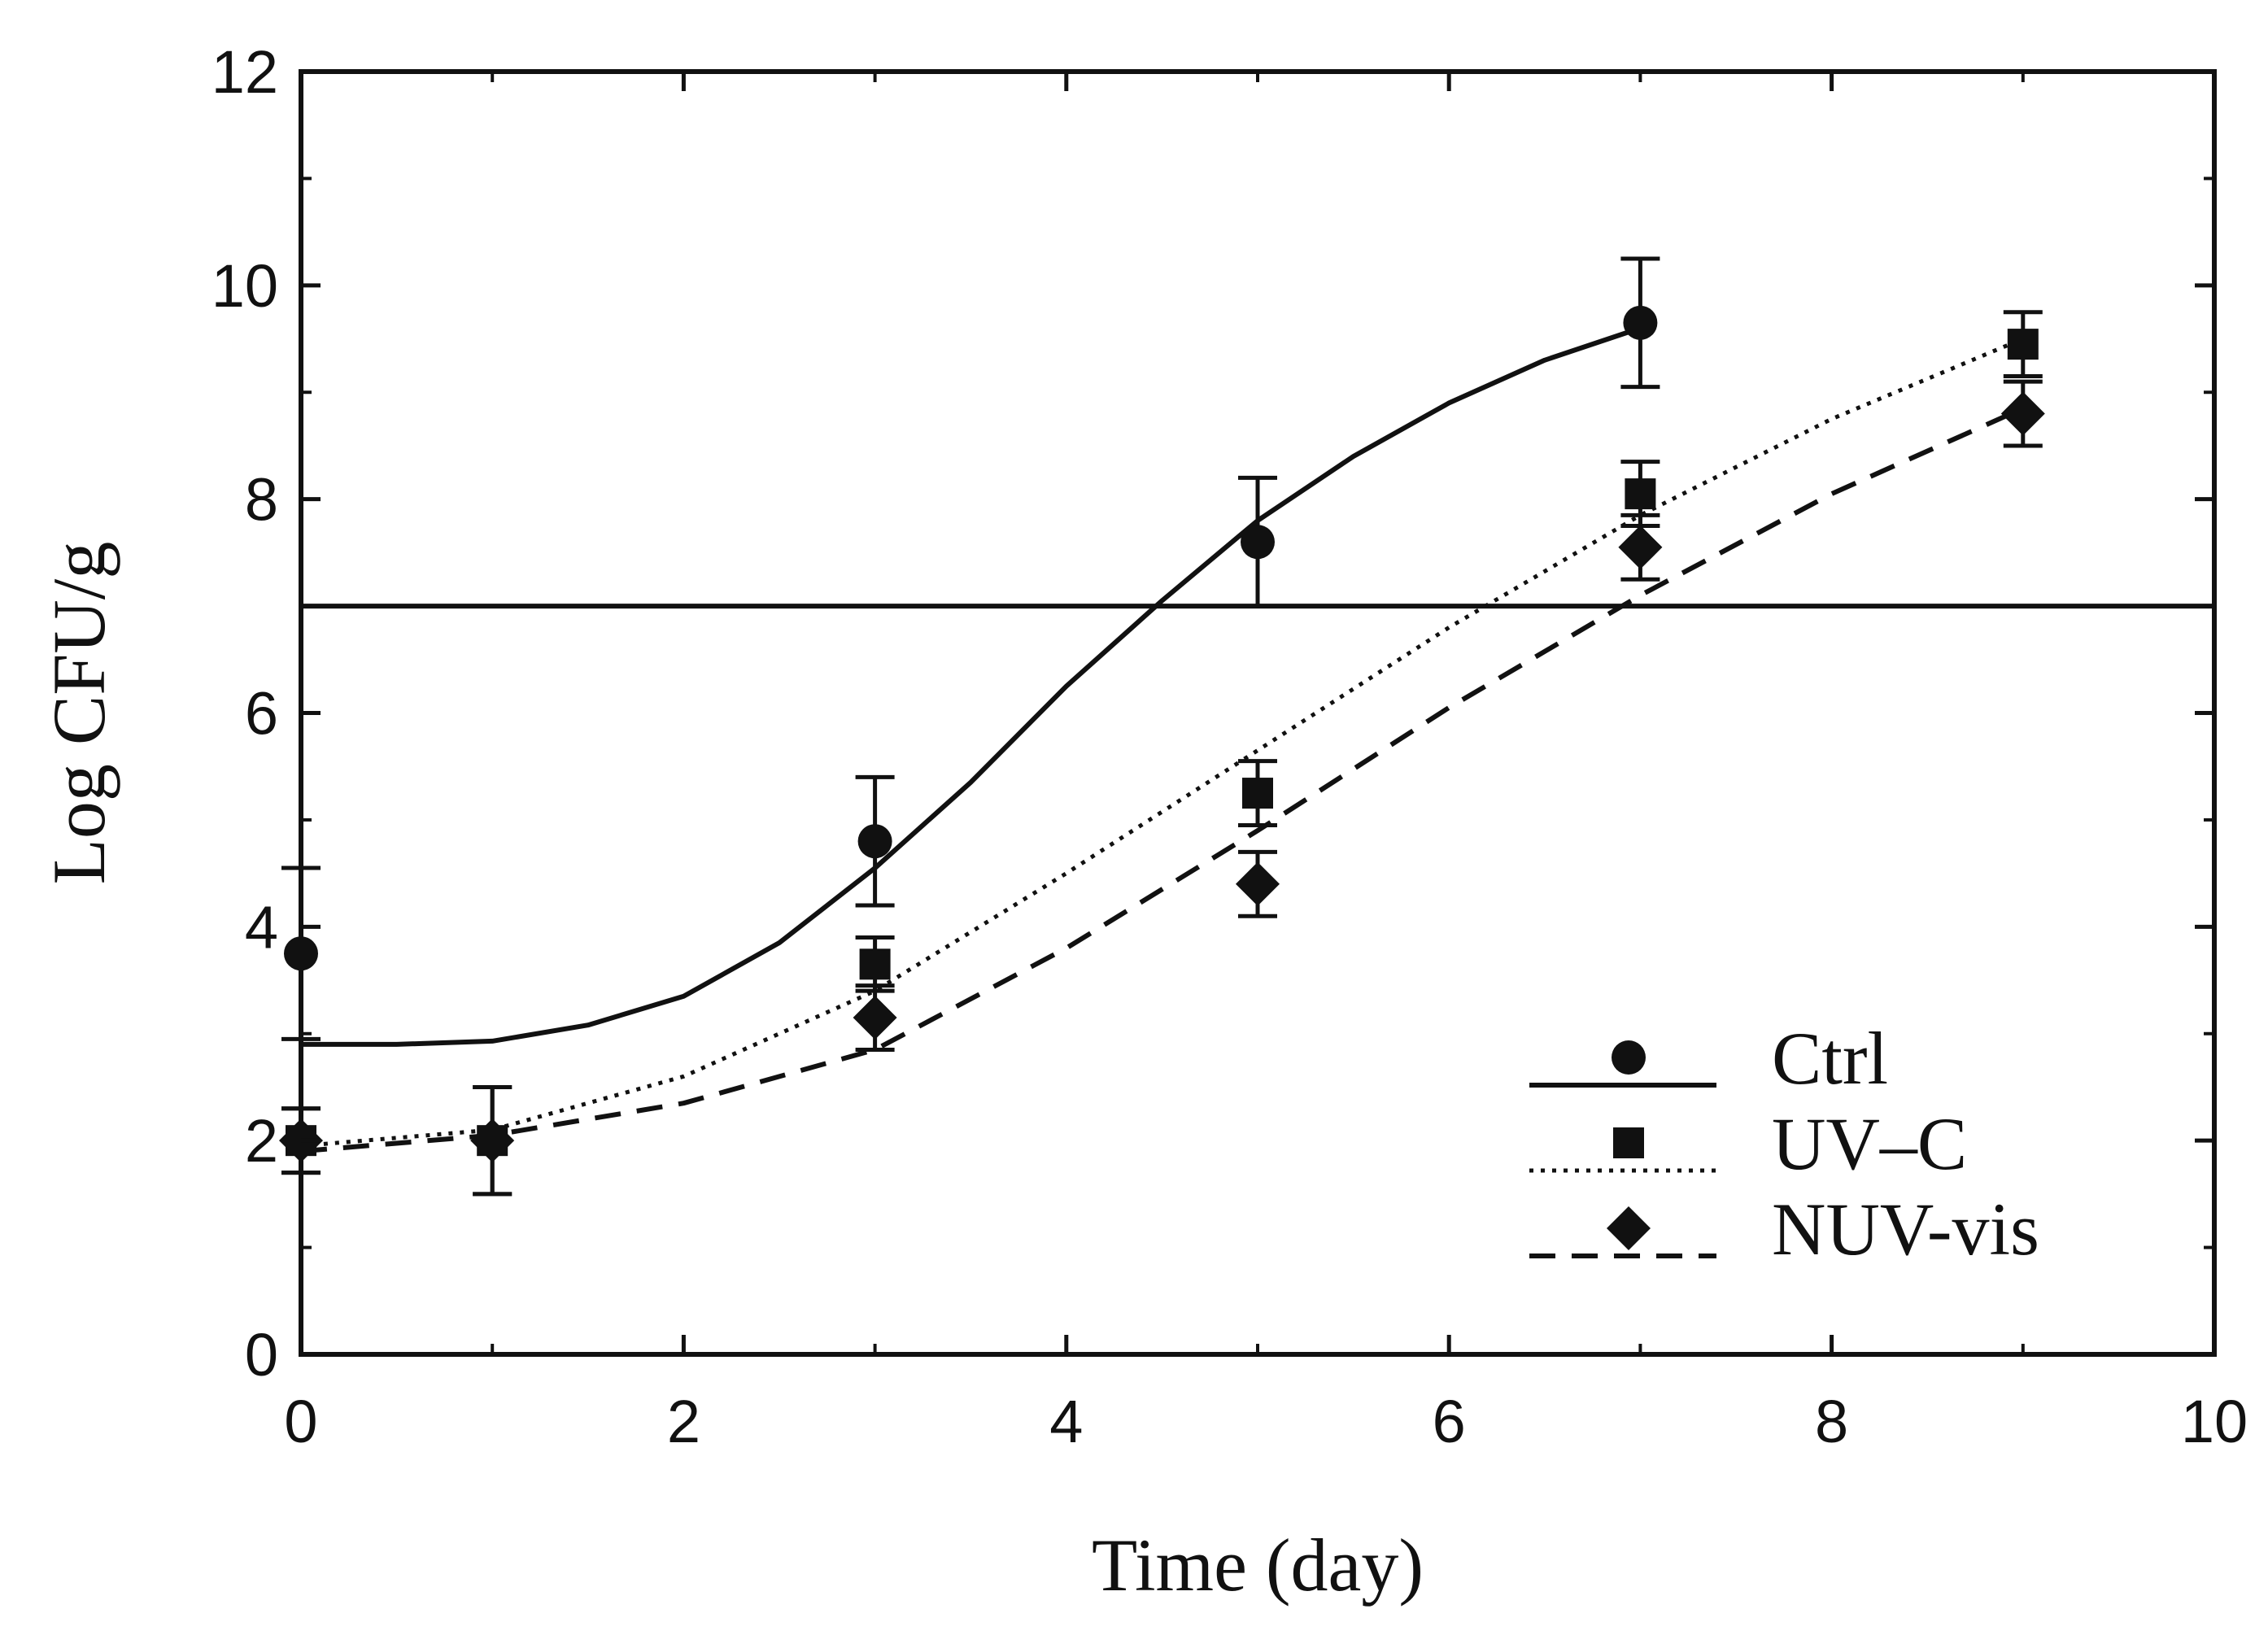 The image size is (2268, 1635). I want to click on x-tick-label: 8, so click(1832, 1421).